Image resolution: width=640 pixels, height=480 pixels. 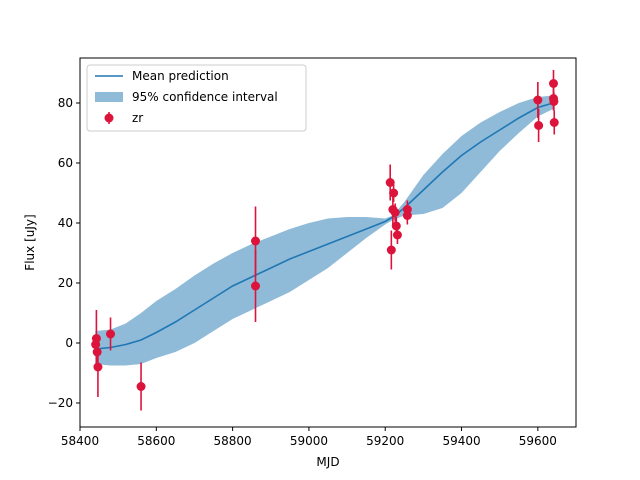 What do you see at coordinates (80, 441) in the screenshot?
I see `x-tick-label: 58400` at bounding box center [80, 441].